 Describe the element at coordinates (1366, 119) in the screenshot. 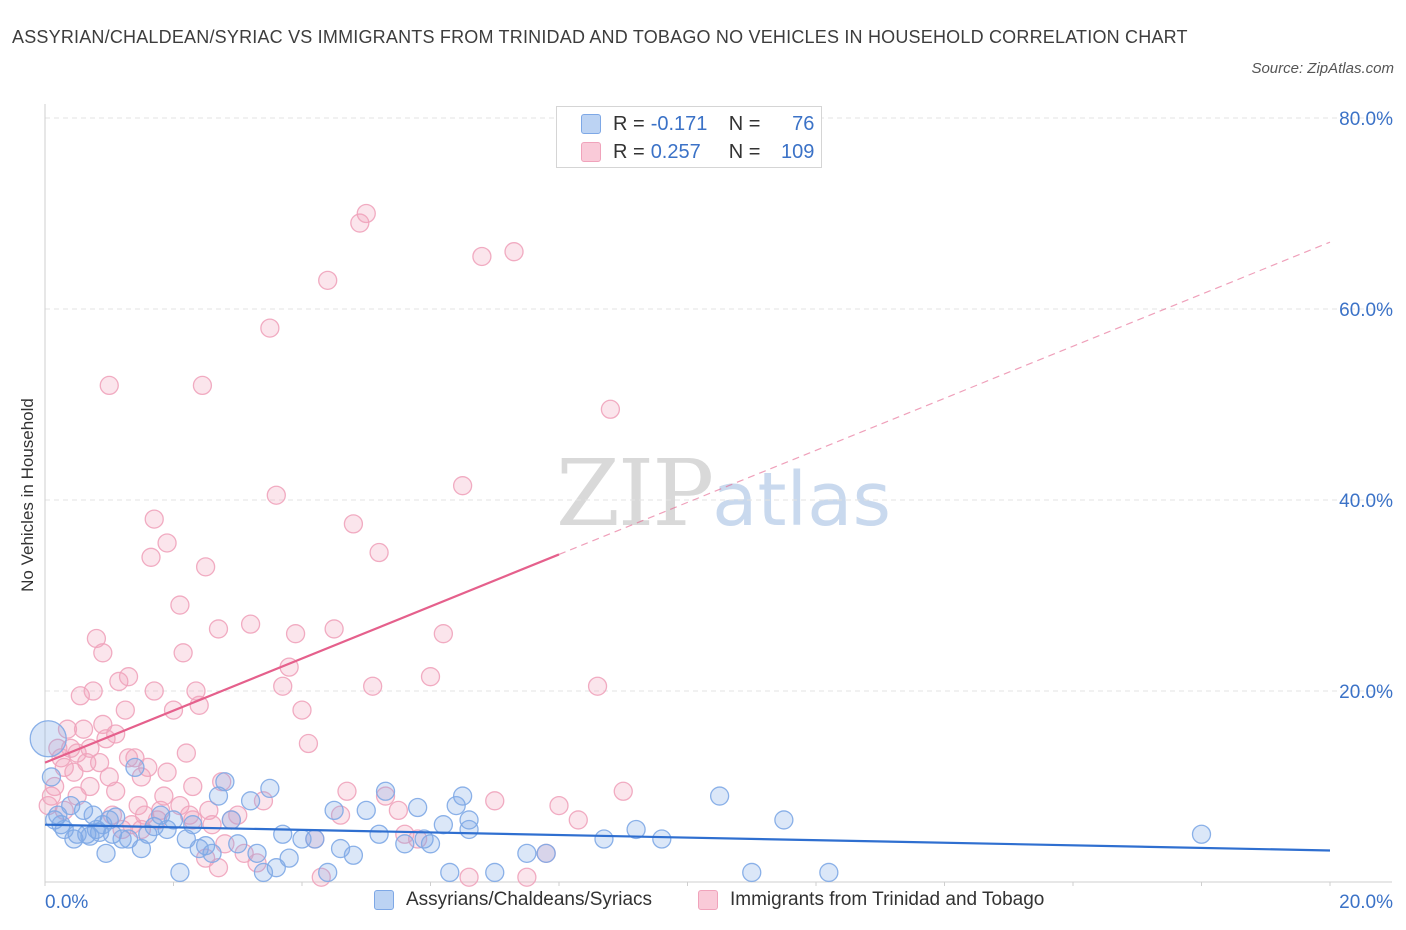

I see `y-tick-label: 80.0%` at that location.